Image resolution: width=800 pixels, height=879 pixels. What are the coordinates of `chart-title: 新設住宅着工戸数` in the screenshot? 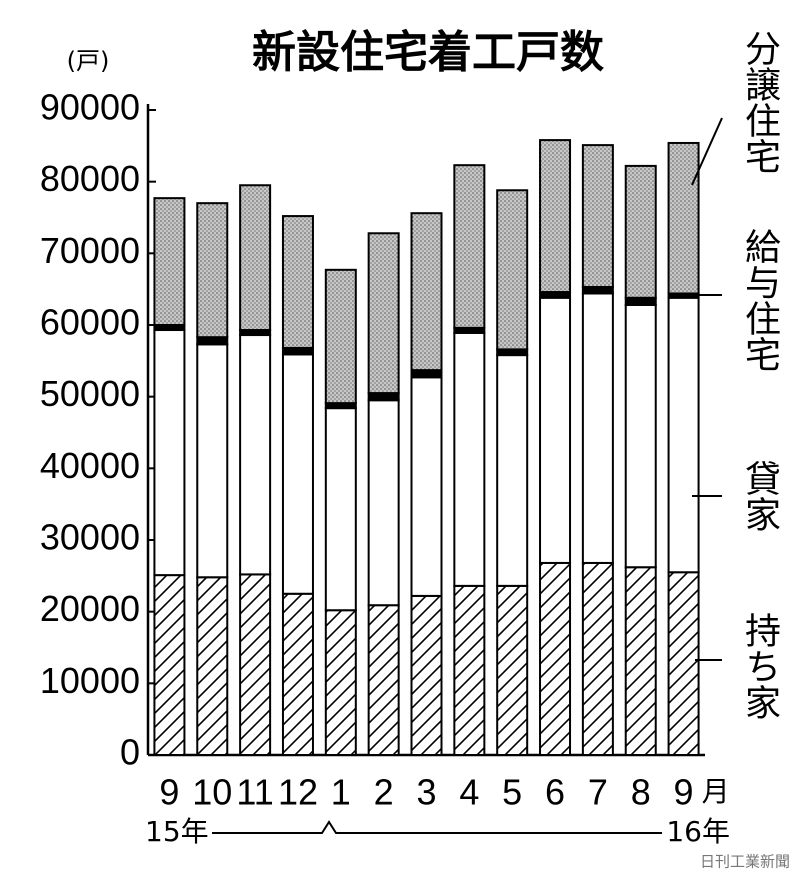 It's located at (428, 52).